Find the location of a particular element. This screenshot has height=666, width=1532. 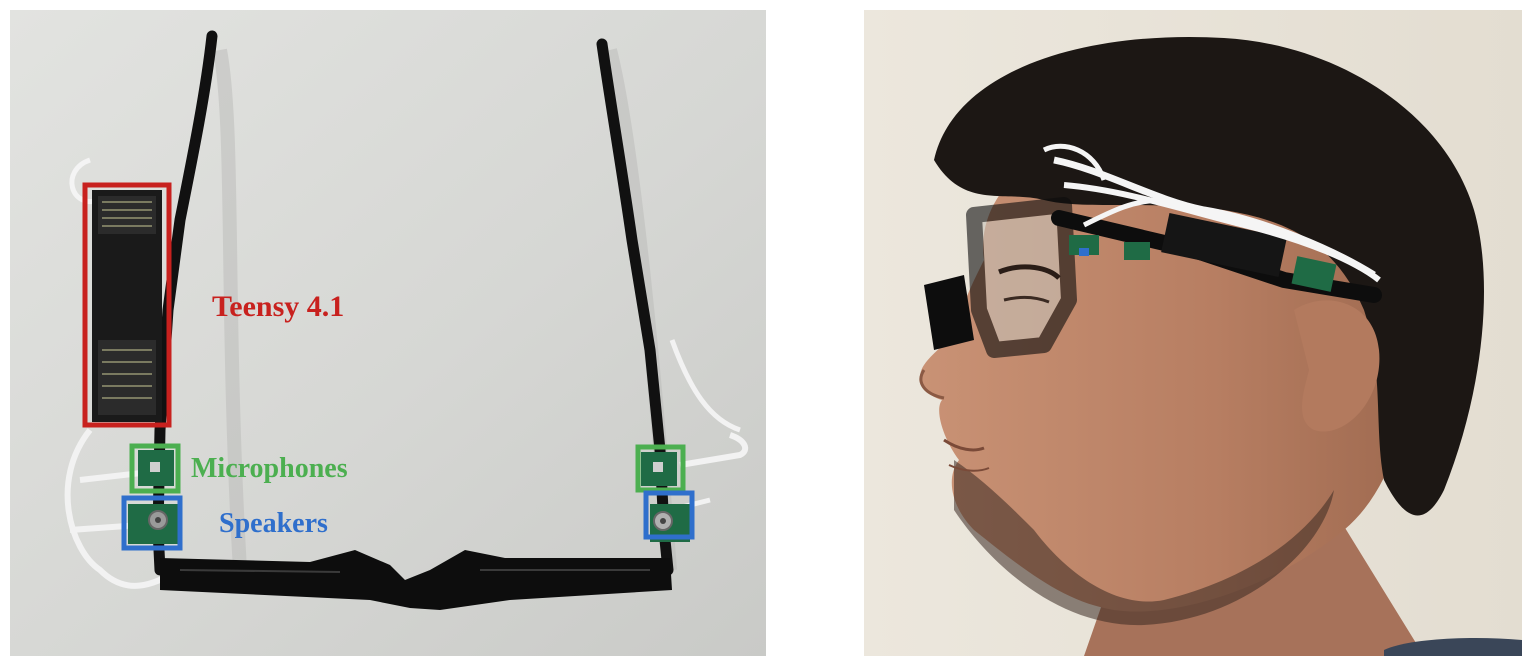

microphones-label: Microphones is located at coordinates (269, 469).